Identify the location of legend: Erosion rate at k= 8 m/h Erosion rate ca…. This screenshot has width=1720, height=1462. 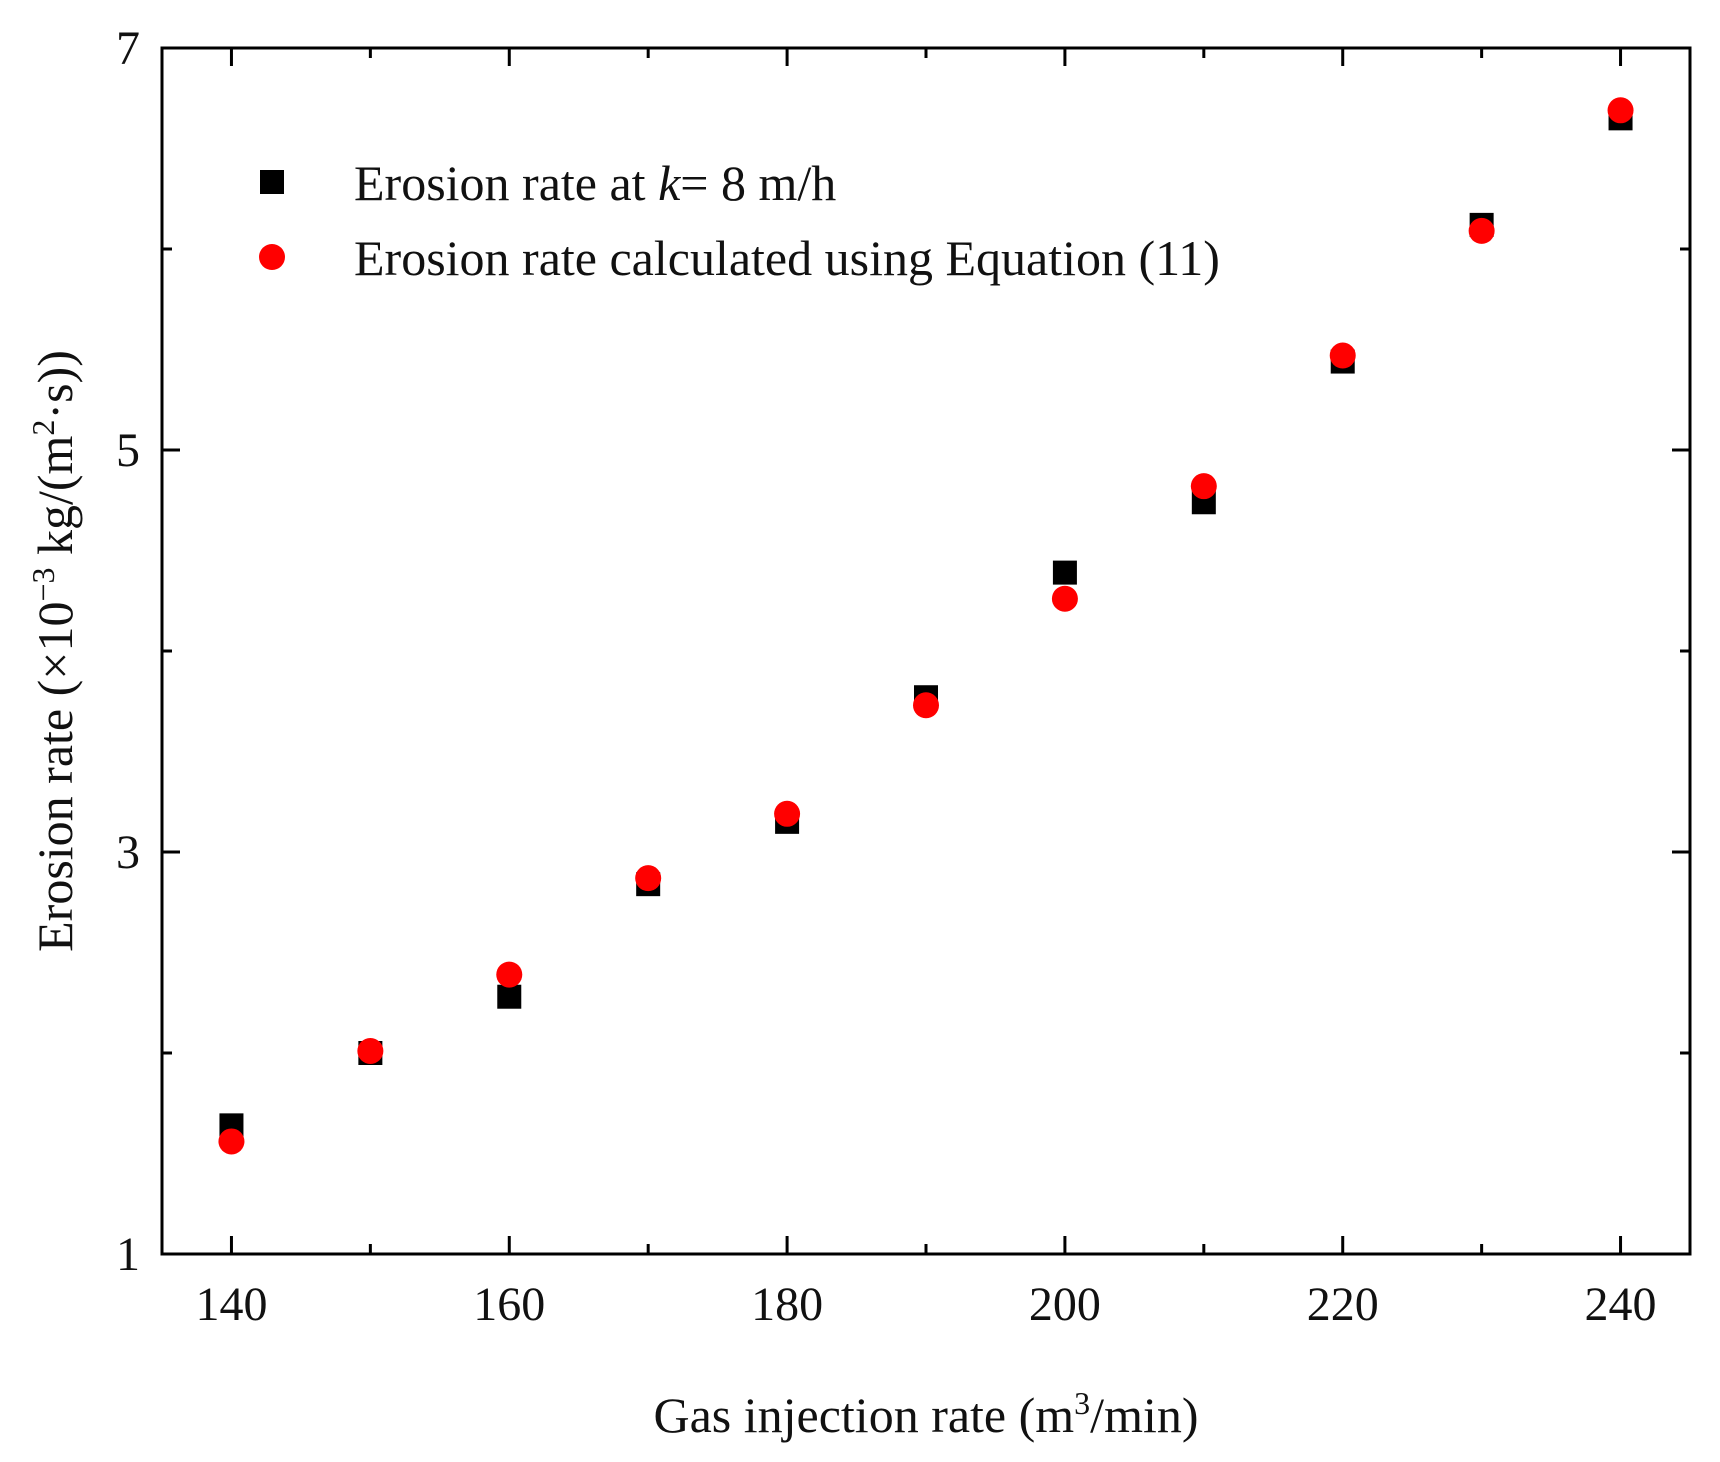
(739, 220).